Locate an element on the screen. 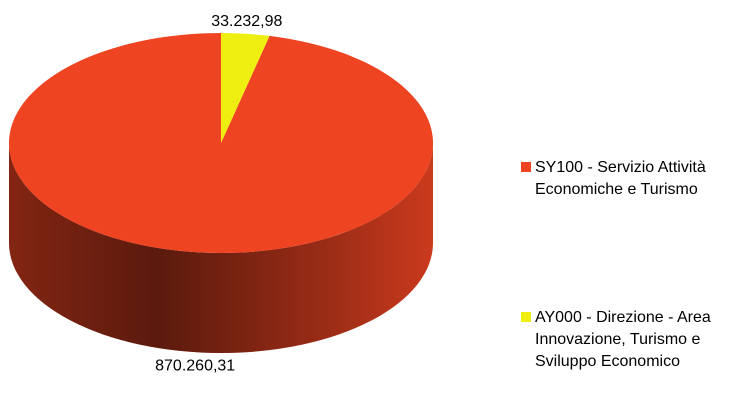  data-label: 870.260,31 is located at coordinates (195, 365).